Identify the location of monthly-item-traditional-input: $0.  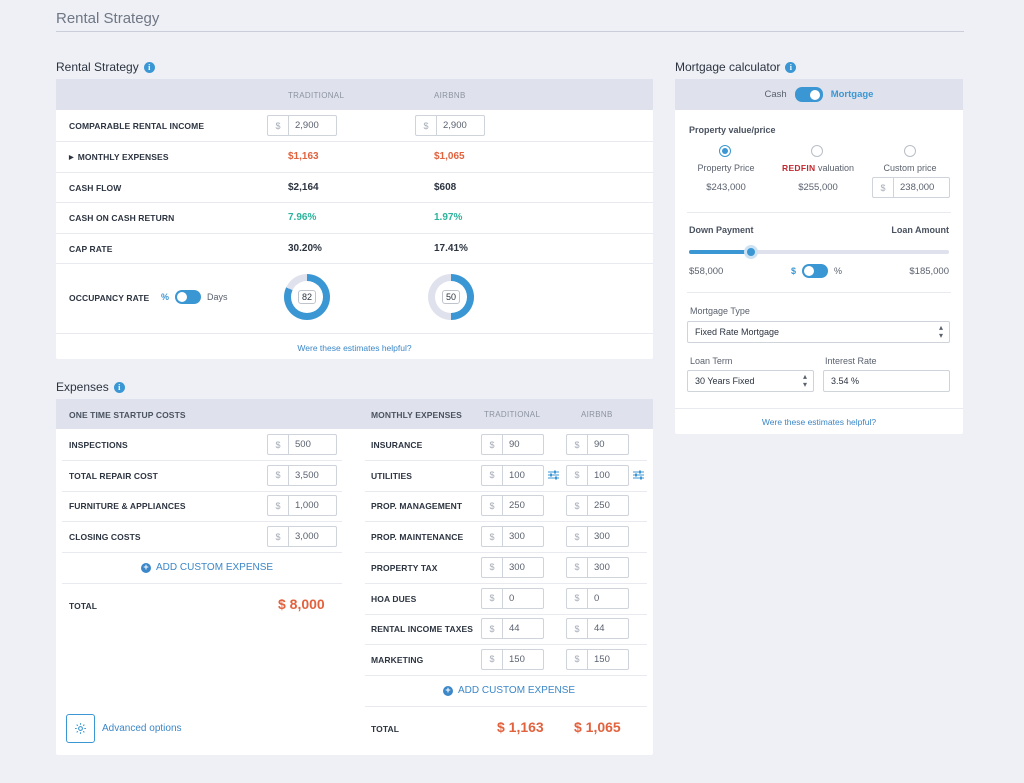
(512, 598).